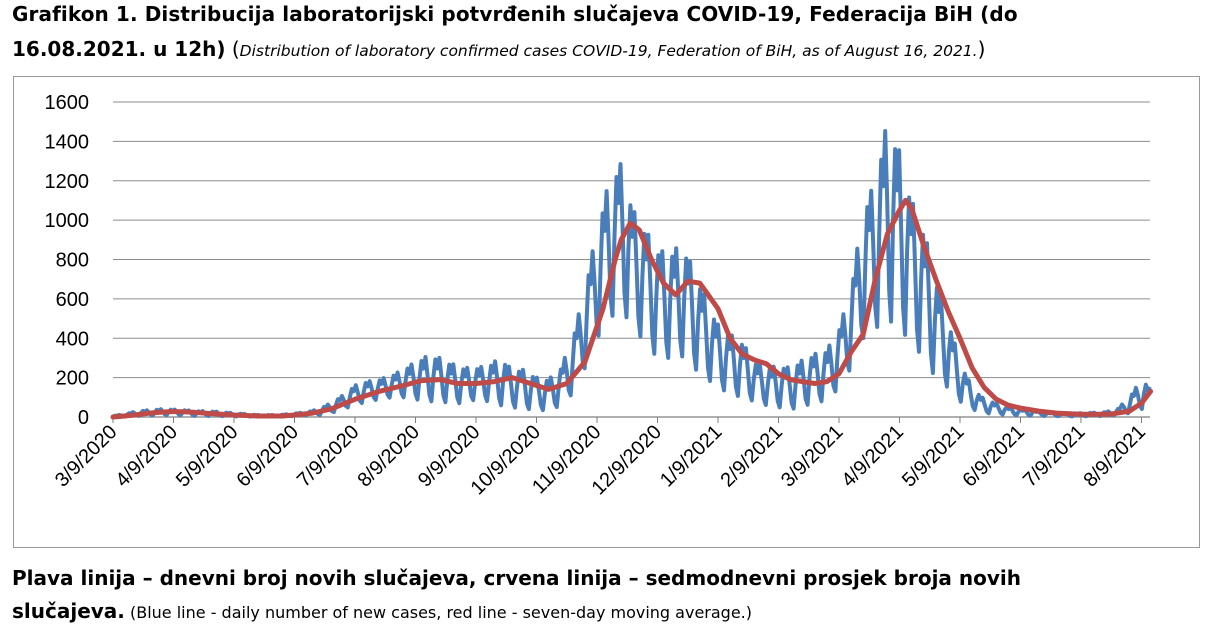 This screenshot has width=1217, height=624. What do you see at coordinates (207, 456) in the screenshot?
I see `x-tick-label: 5/9/2020` at bounding box center [207, 456].